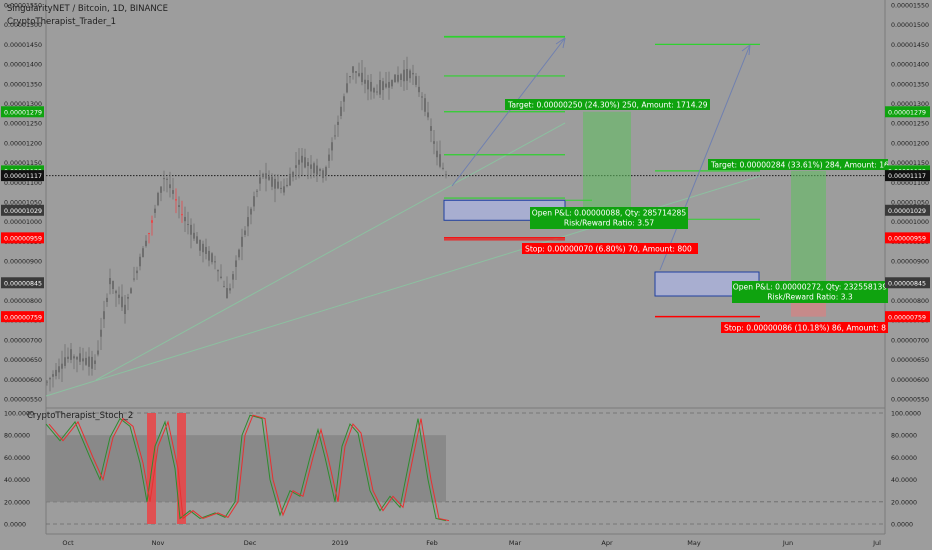 Image resolution: width=932 pixels, height=550 pixels. I want to click on arrow-head, so click(560, 43).